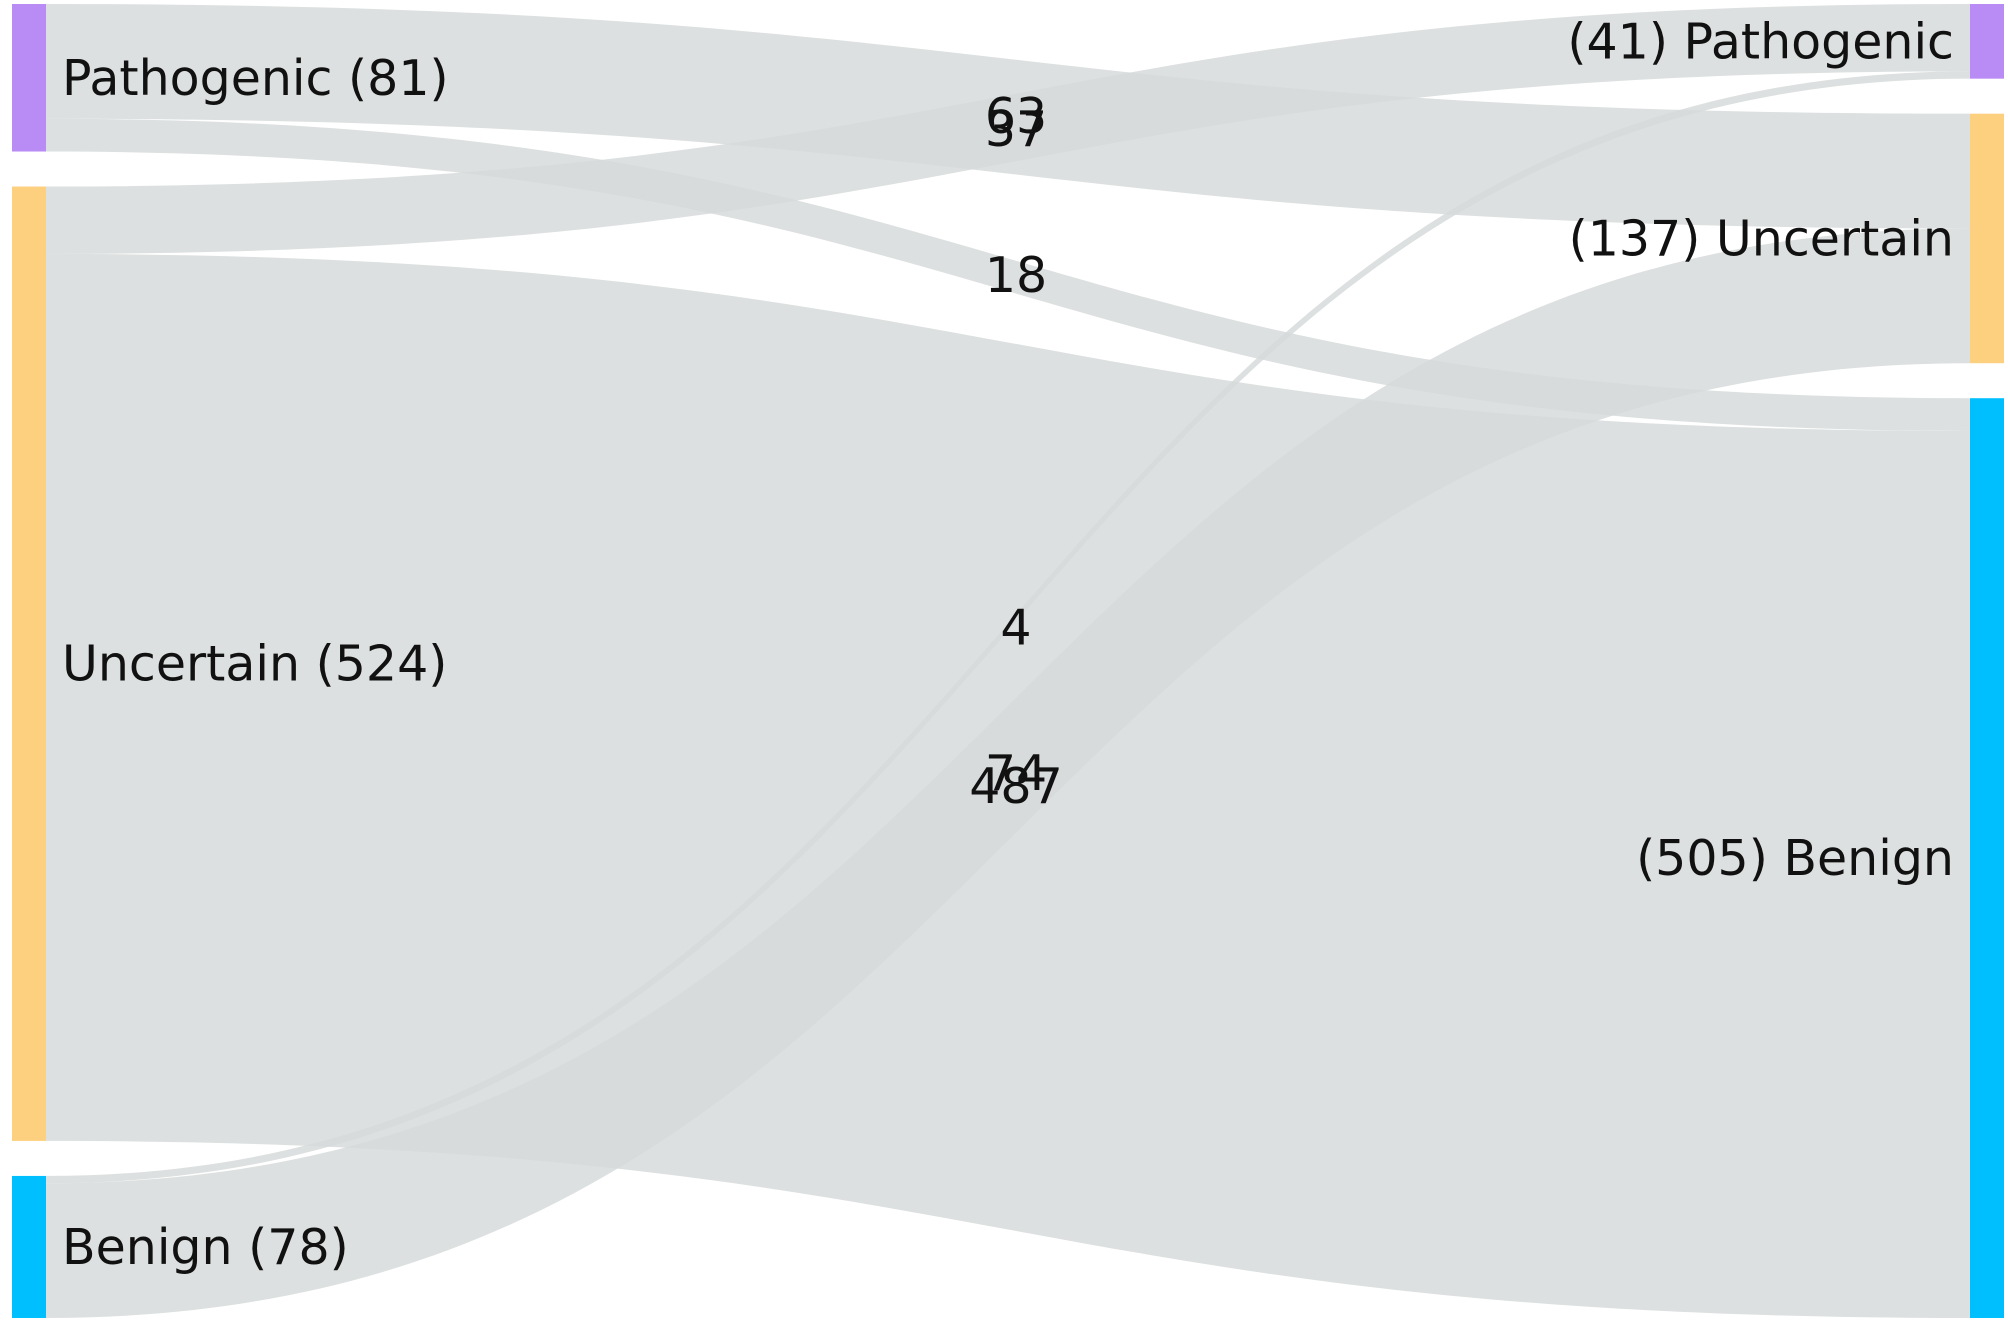 Image resolution: width=2008 pixels, height=1326 pixels. I want to click on node-label-tgt-pathogenic: (41) Pathogenic, so click(1760, 41).